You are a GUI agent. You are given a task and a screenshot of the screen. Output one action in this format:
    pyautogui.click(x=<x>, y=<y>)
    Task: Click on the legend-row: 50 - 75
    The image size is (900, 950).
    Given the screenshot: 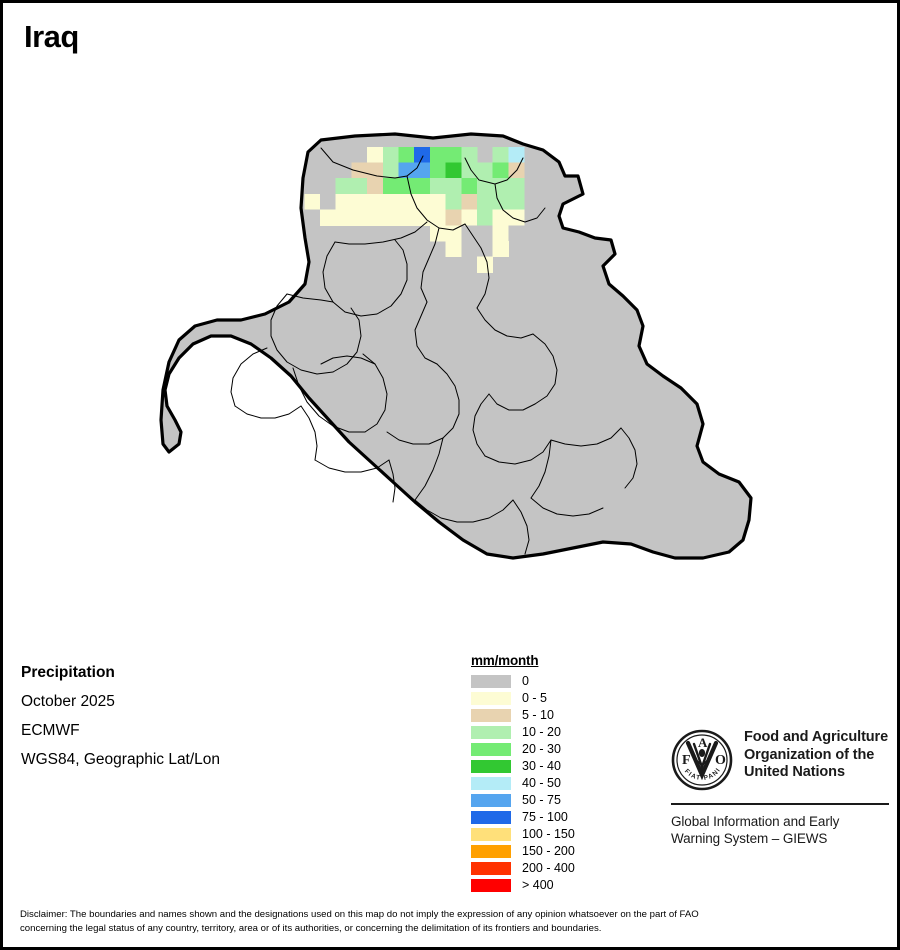 What is the action you would take?
    pyautogui.click(x=546, y=800)
    